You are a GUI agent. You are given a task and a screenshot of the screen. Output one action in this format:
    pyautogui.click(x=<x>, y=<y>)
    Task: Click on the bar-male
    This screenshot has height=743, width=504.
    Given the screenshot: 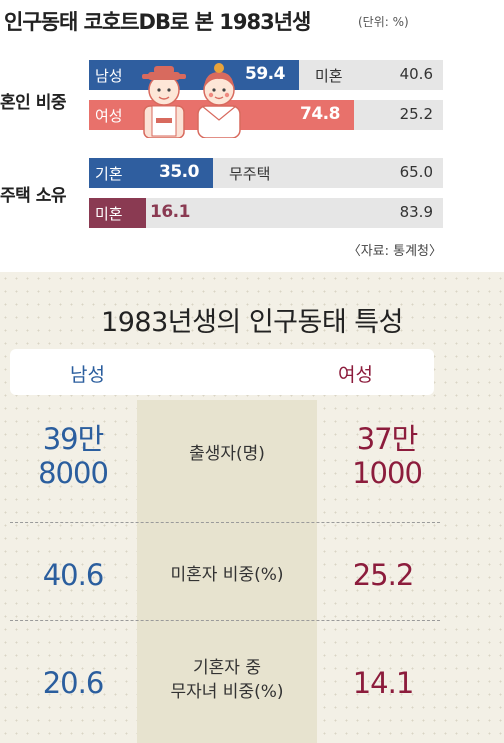 What is the action you would take?
    pyautogui.click(x=194, y=75)
    